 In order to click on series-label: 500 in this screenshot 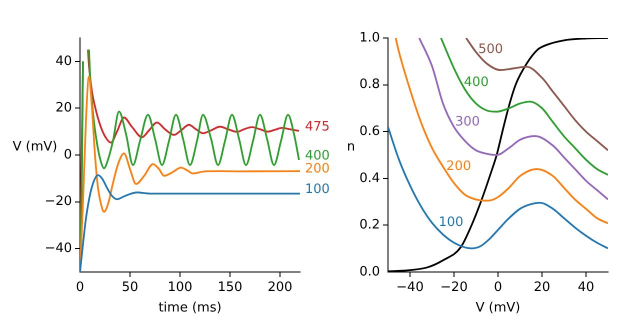, I will do `click(491, 50)`.